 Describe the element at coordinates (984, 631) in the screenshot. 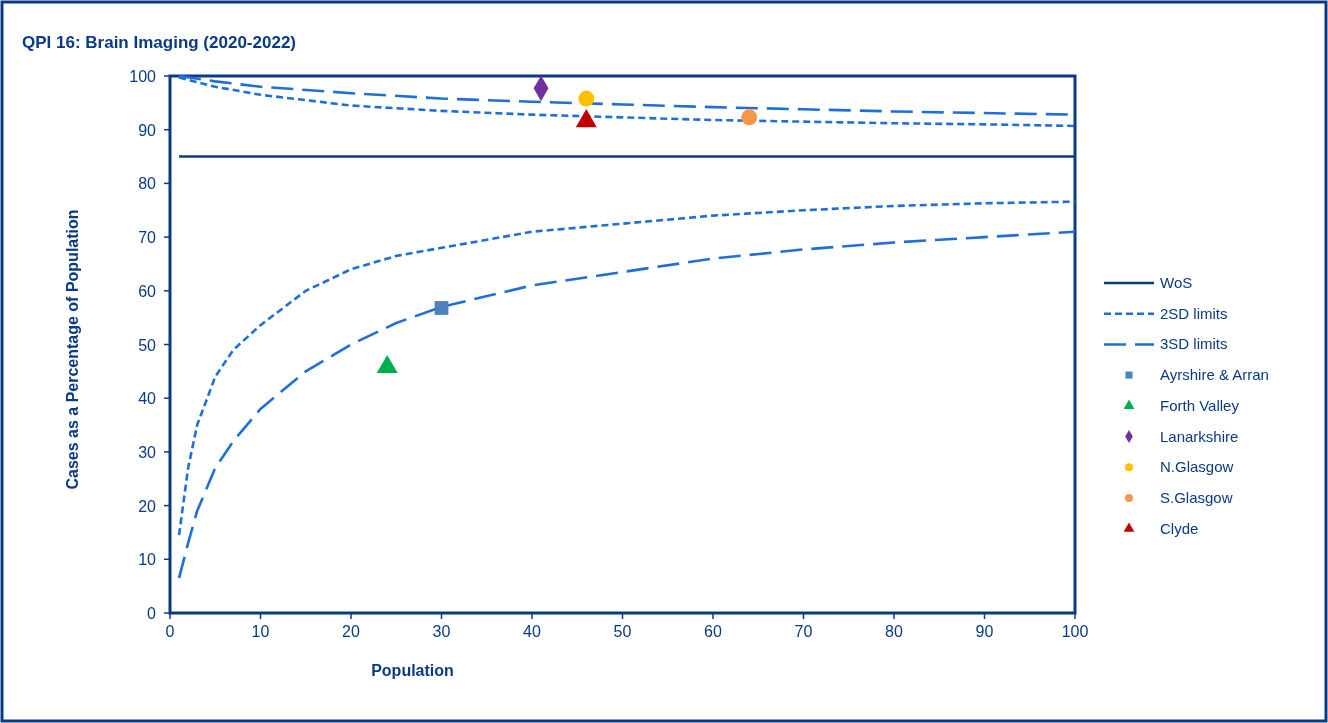

I see `x-tick-label: 90` at that location.